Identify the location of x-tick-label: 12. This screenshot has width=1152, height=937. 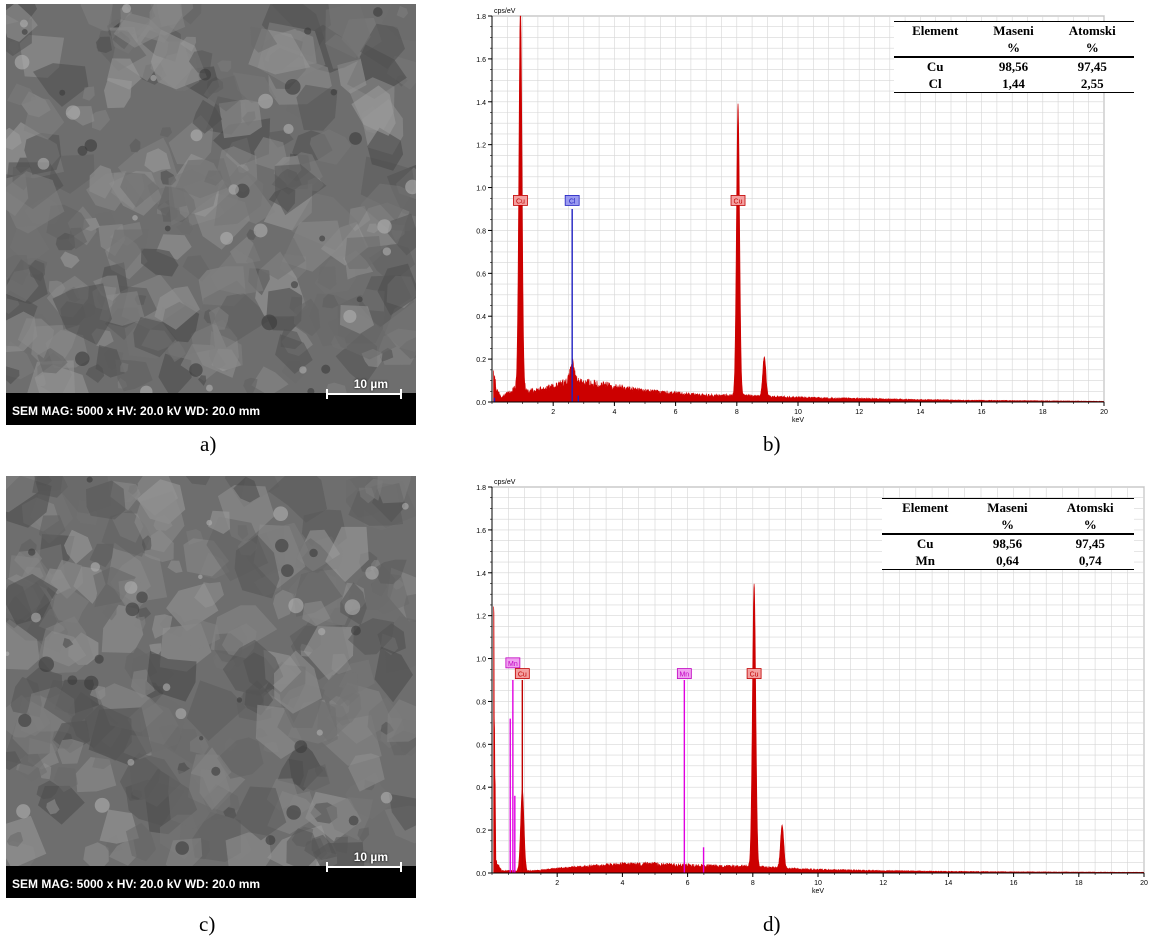
(883, 883).